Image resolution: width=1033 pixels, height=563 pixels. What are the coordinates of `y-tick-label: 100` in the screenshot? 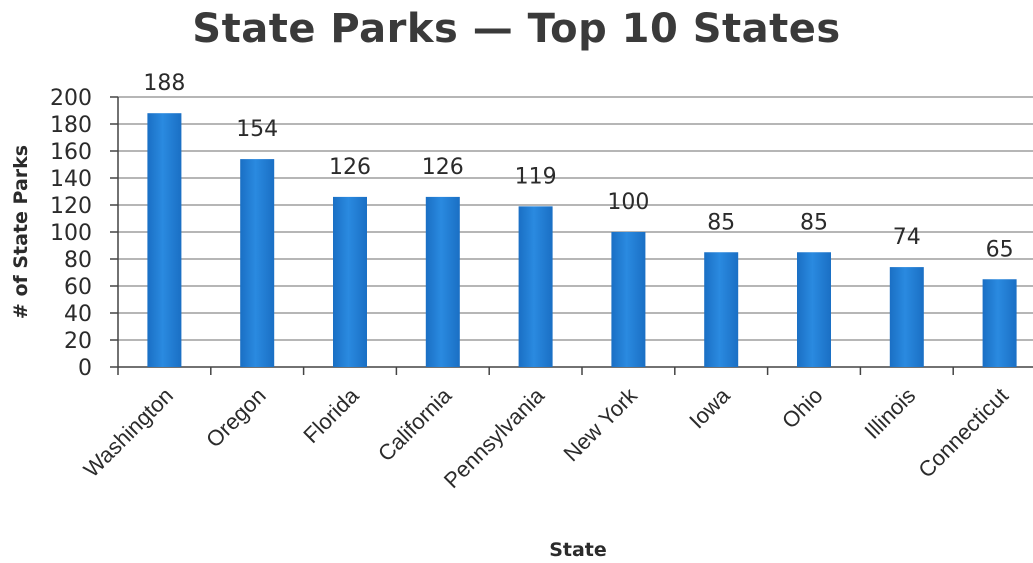 It's located at (71, 233).